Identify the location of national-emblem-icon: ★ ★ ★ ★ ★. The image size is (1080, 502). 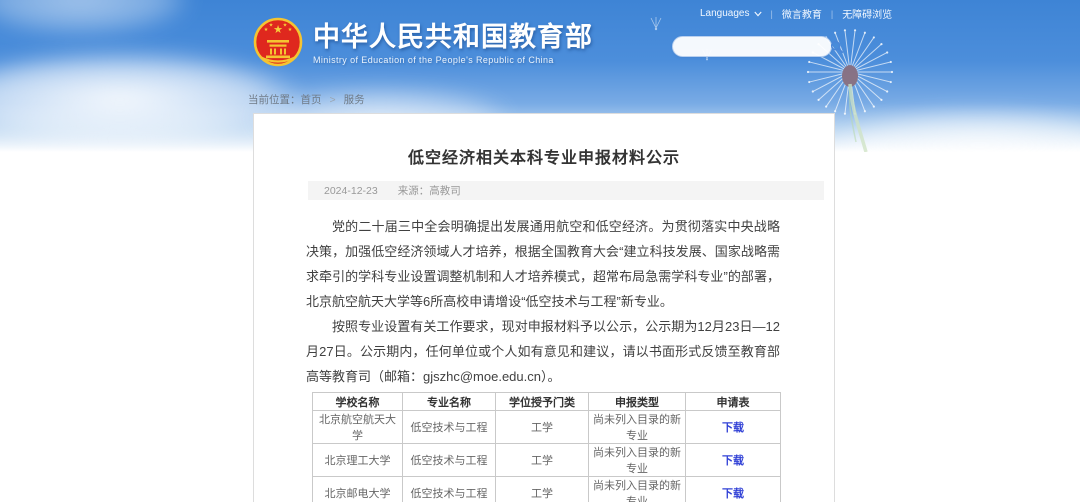
(278, 42).